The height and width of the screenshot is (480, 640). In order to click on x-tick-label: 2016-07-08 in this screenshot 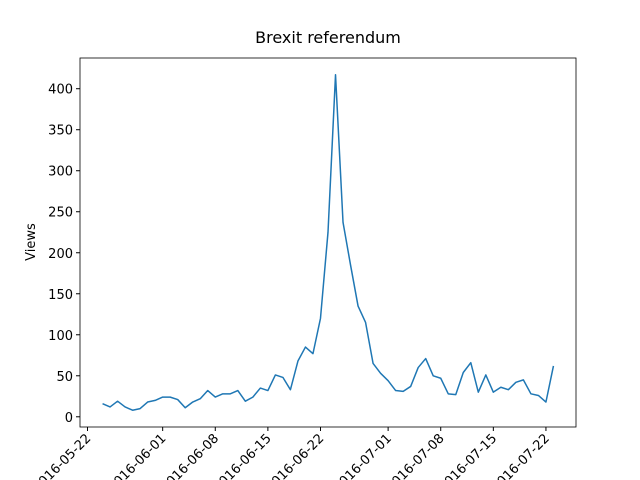, I will do `click(416, 455)`.